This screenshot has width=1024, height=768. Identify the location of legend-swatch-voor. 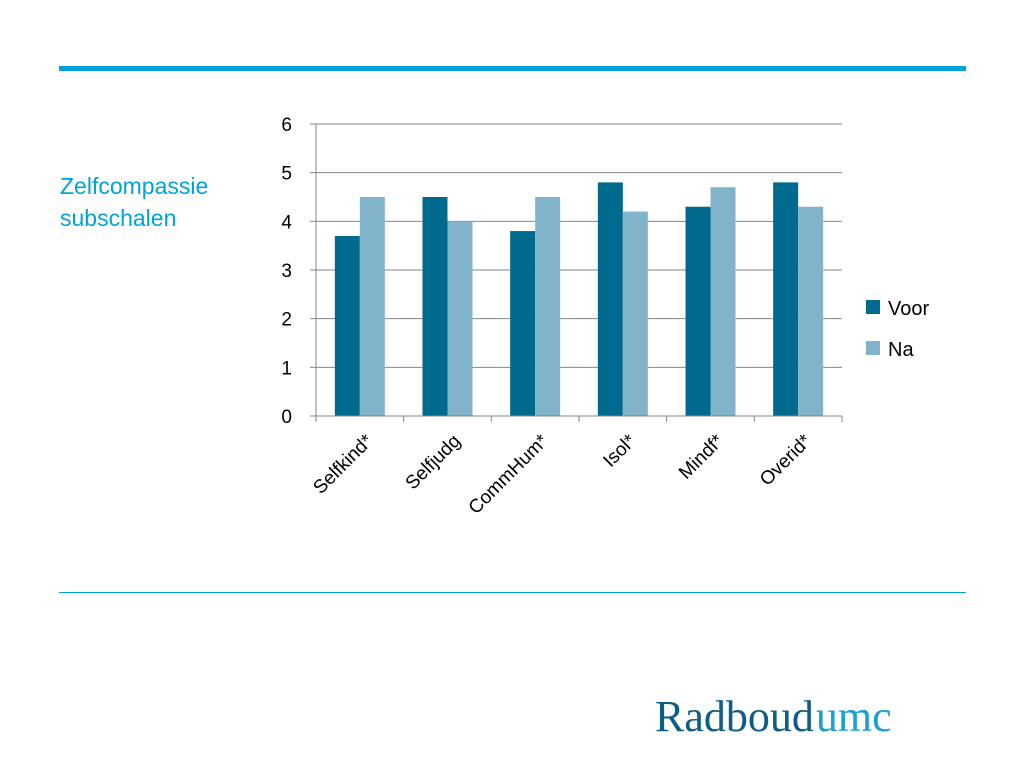
(873, 307).